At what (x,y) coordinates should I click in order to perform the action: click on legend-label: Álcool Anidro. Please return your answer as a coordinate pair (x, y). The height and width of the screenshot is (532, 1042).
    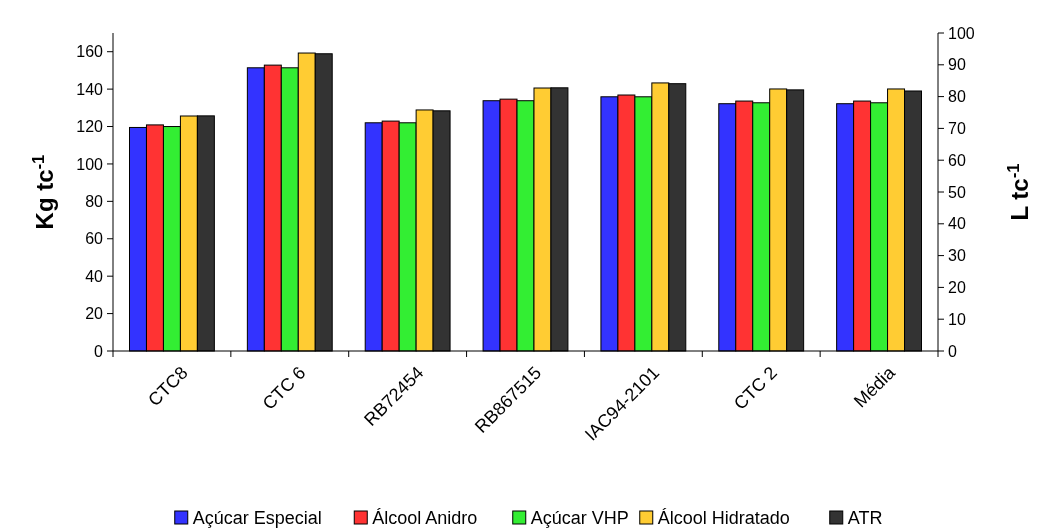
    Looking at the image, I should click on (425, 518).